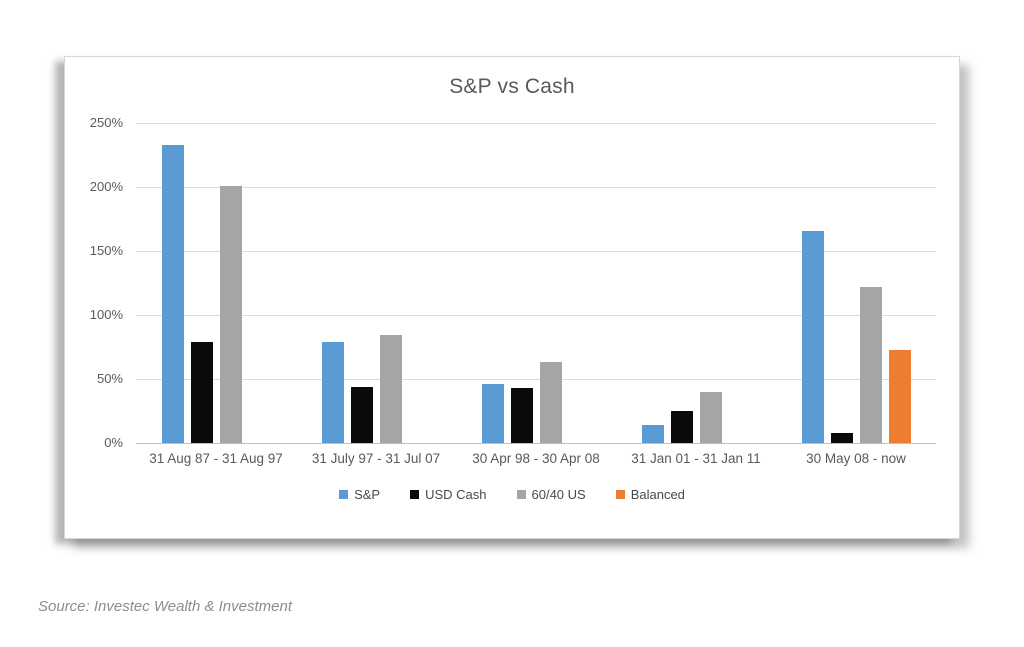 The image size is (1024, 647). Describe the element at coordinates (216, 458) in the screenshot. I see `x-axis-label: 31 Aug 87 - 31 Aug 97` at that location.